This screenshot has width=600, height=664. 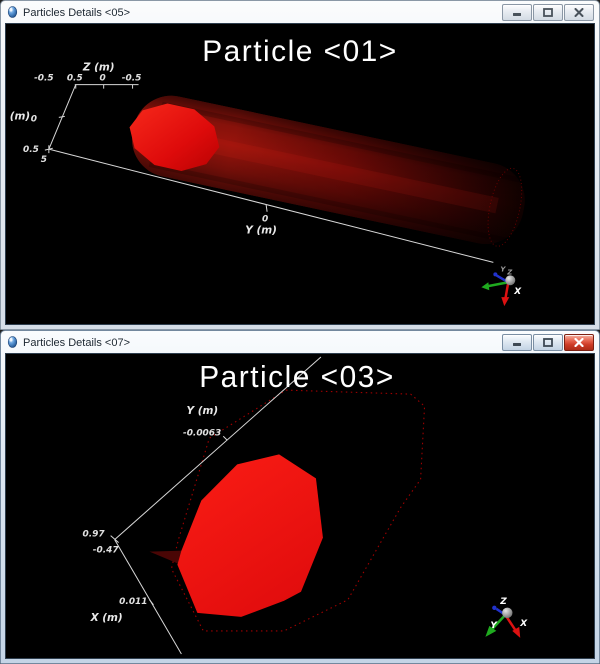 I want to click on corner-tick-0: 0.97, so click(x=94, y=535).